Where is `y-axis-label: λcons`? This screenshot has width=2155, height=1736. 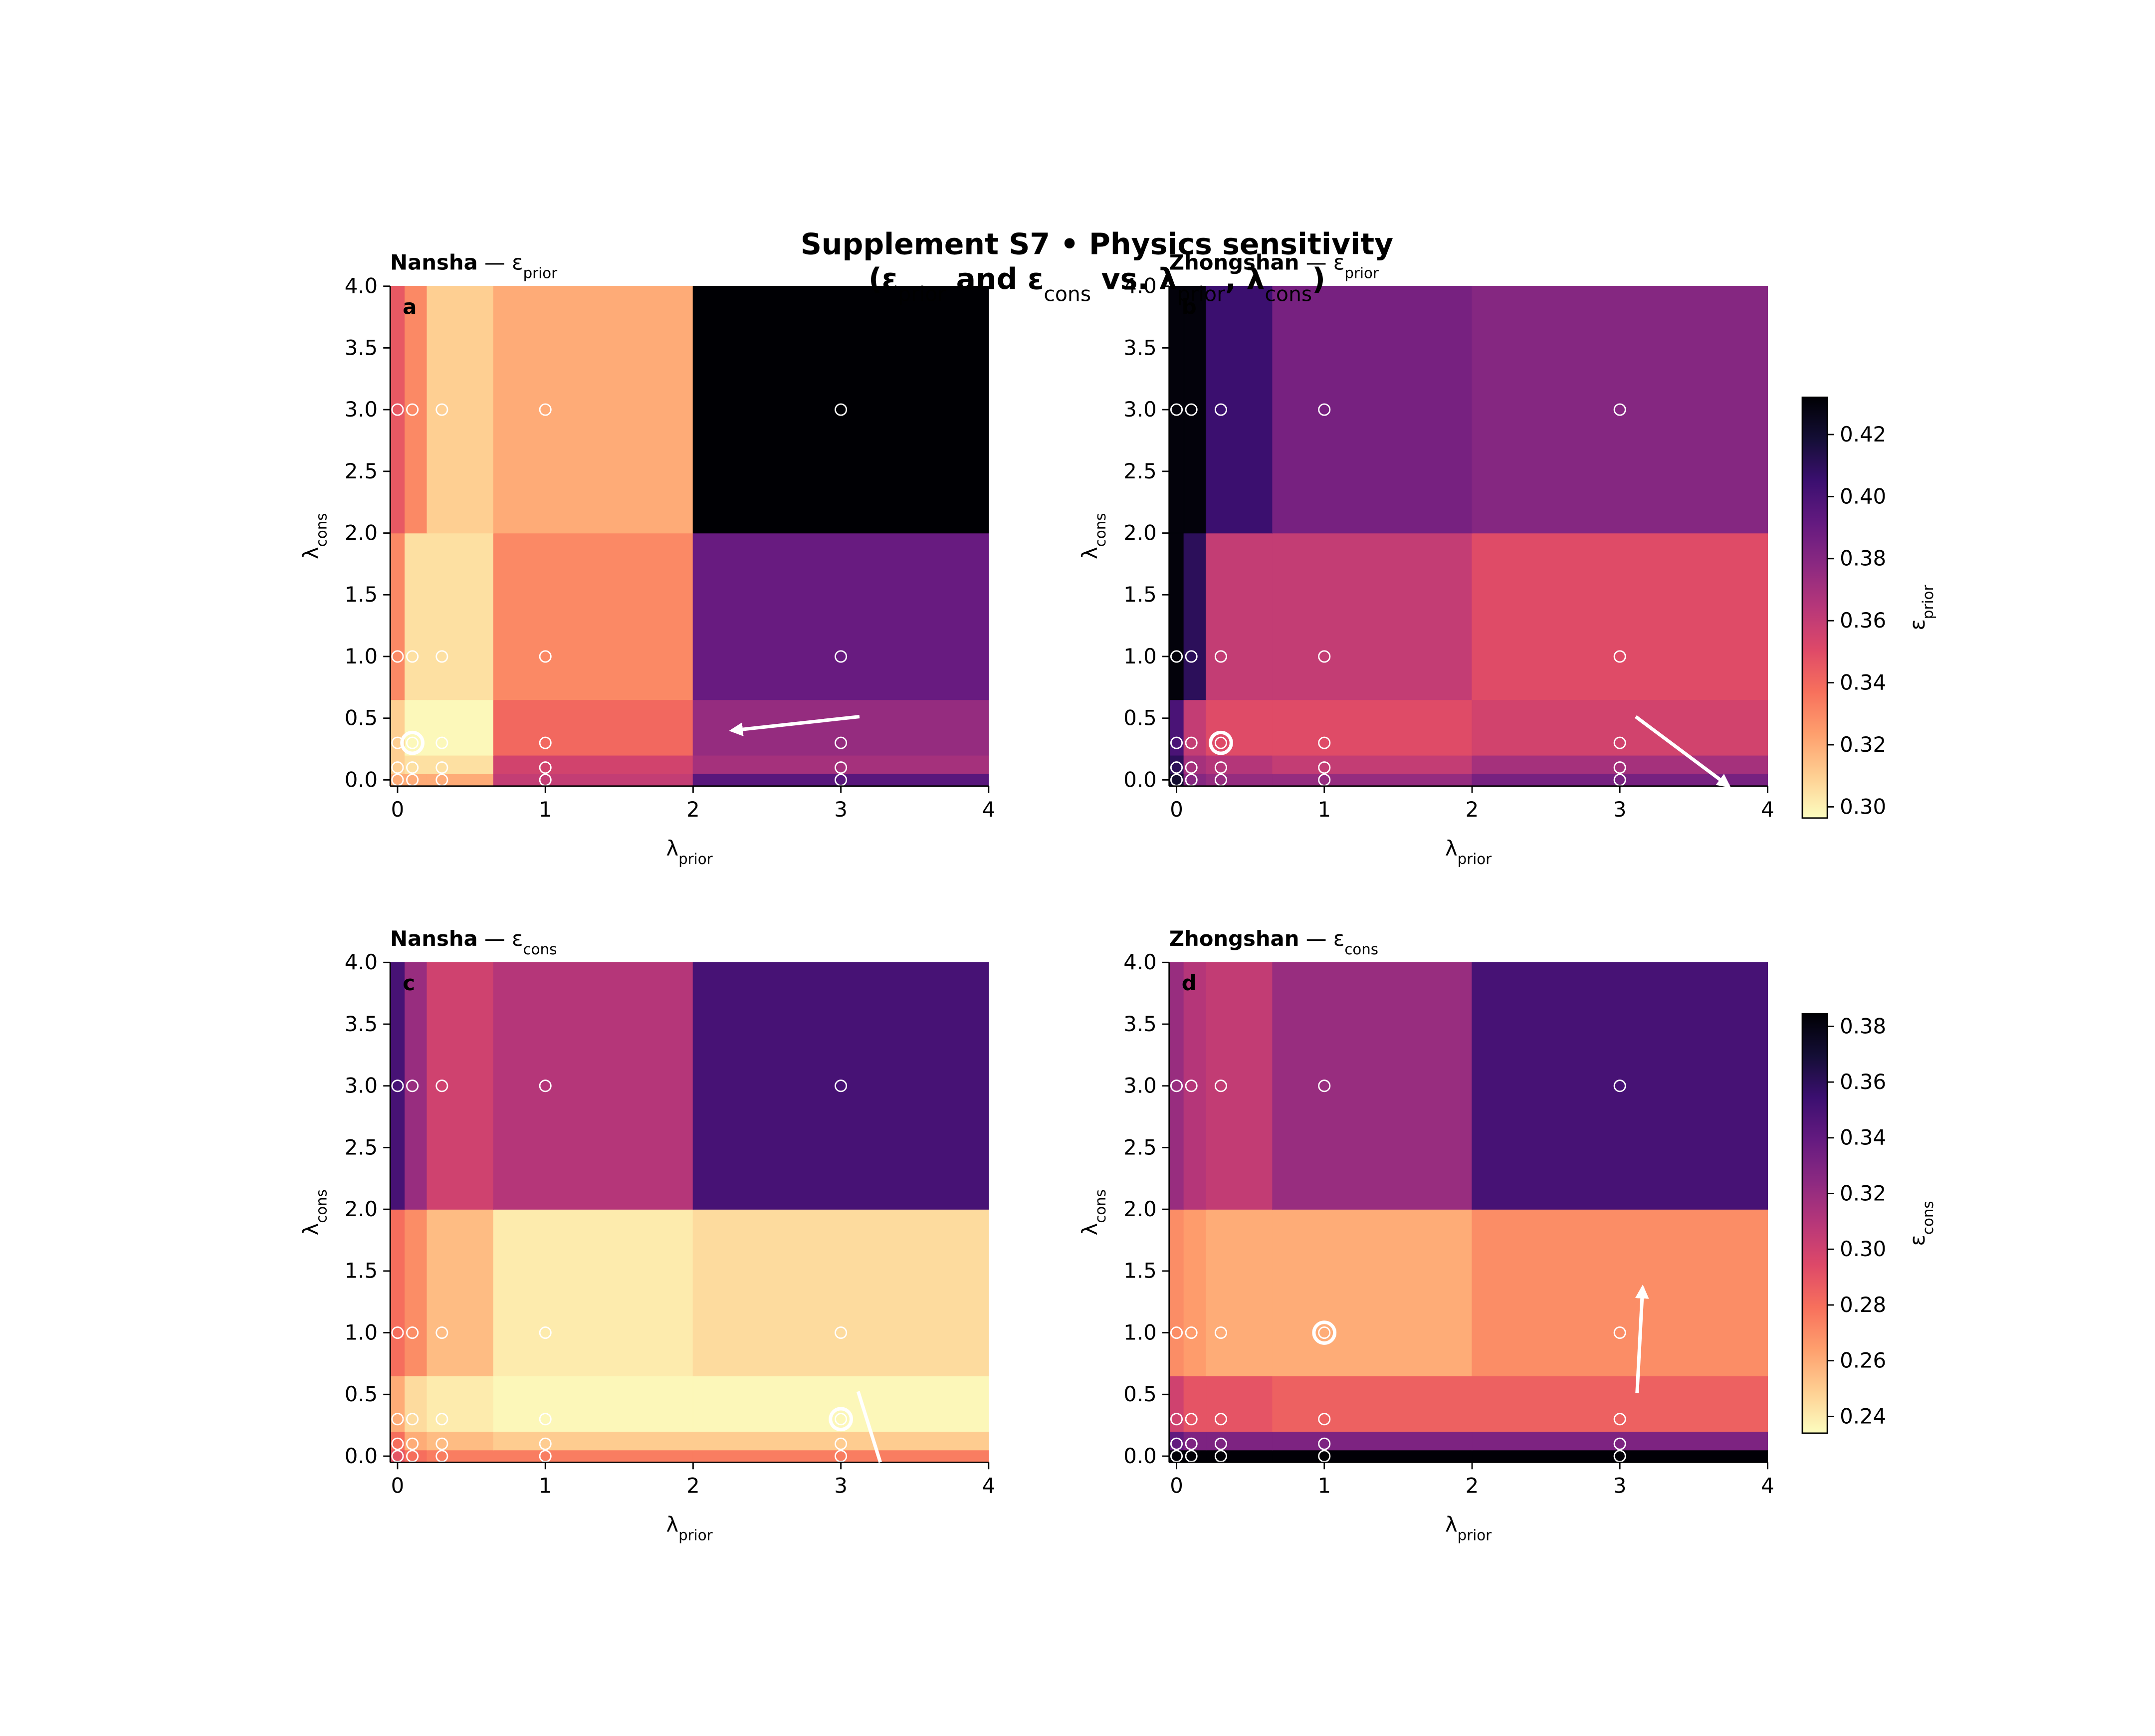
y-axis-label: λcons is located at coordinates (314, 1212).